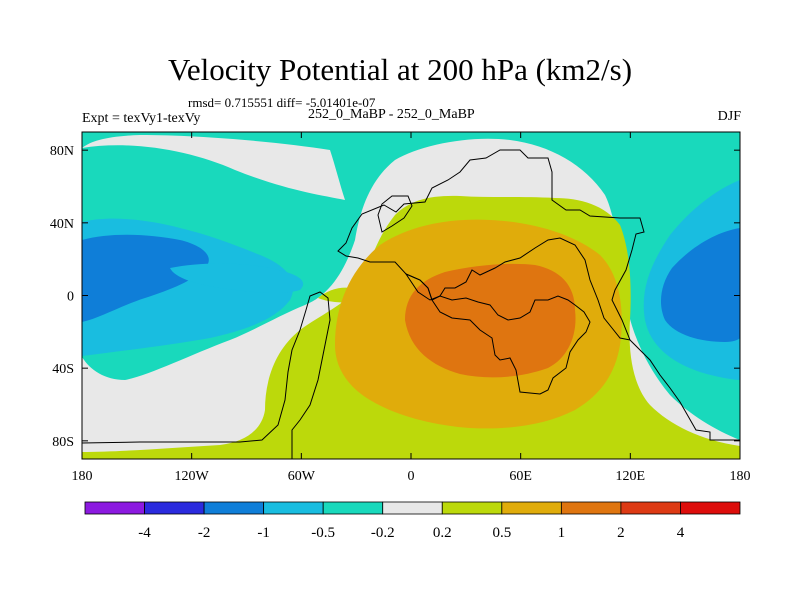 This screenshot has height=600, width=800. What do you see at coordinates (192, 476) in the screenshot?
I see `x-tick-label: 120W` at bounding box center [192, 476].